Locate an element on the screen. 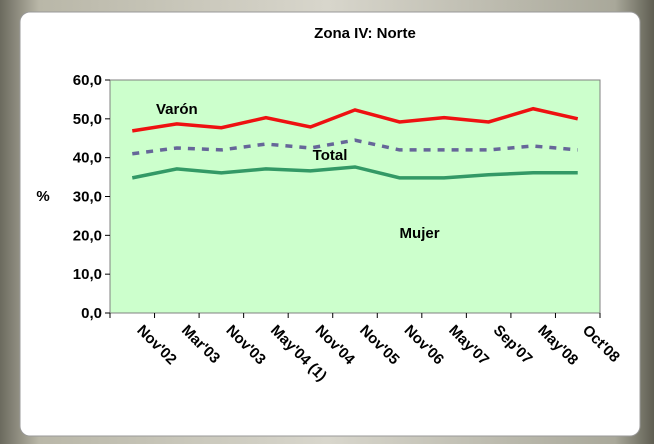  y-tick-label: 40,0 is located at coordinates (87, 158).